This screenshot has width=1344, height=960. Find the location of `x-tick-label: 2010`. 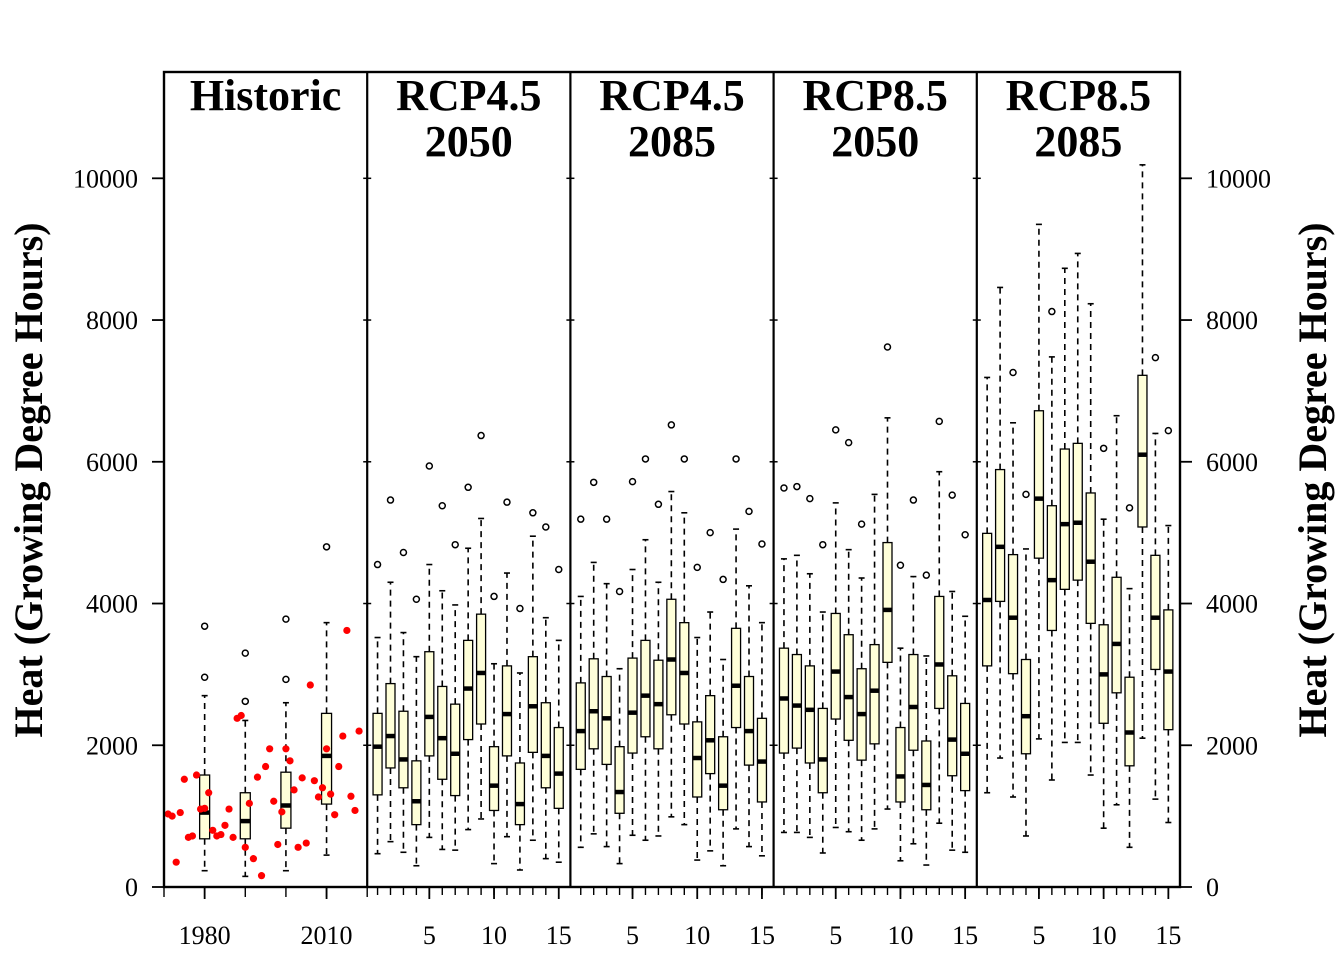

x-tick-label: 2010 is located at coordinates (327, 935).